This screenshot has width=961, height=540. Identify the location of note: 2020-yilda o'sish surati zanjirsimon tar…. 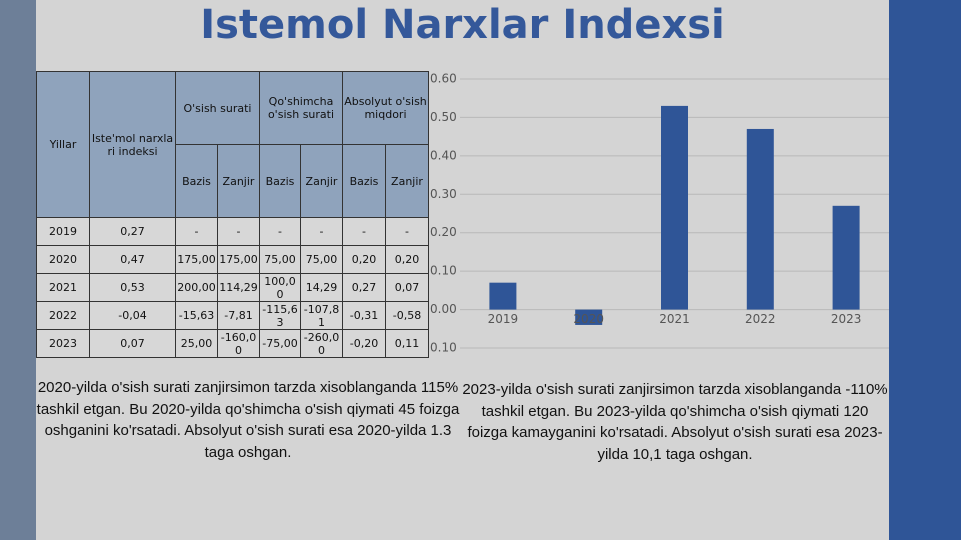
(248, 420).